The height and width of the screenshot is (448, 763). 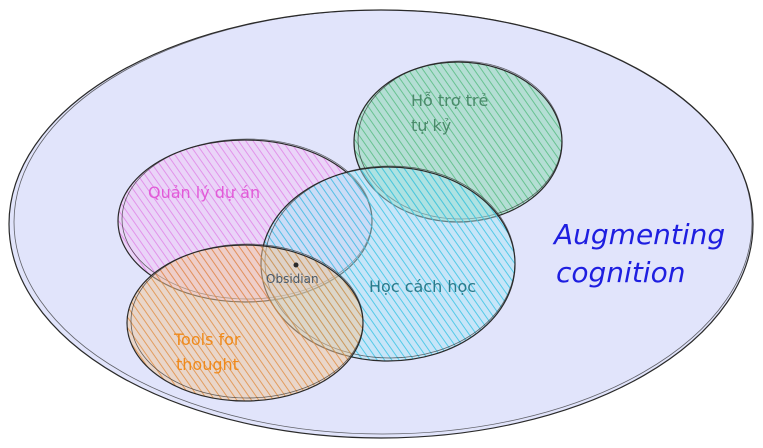 I want to click on outer-label-line1: Augmenting, so click(x=638, y=234).